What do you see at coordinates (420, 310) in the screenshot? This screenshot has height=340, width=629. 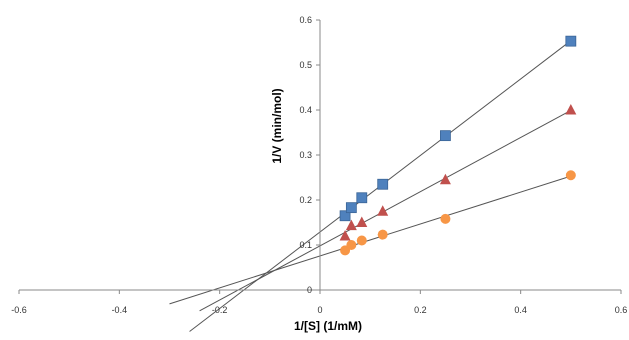 I see `x-tick-label: 0.2` at bounding box center [420, 310].